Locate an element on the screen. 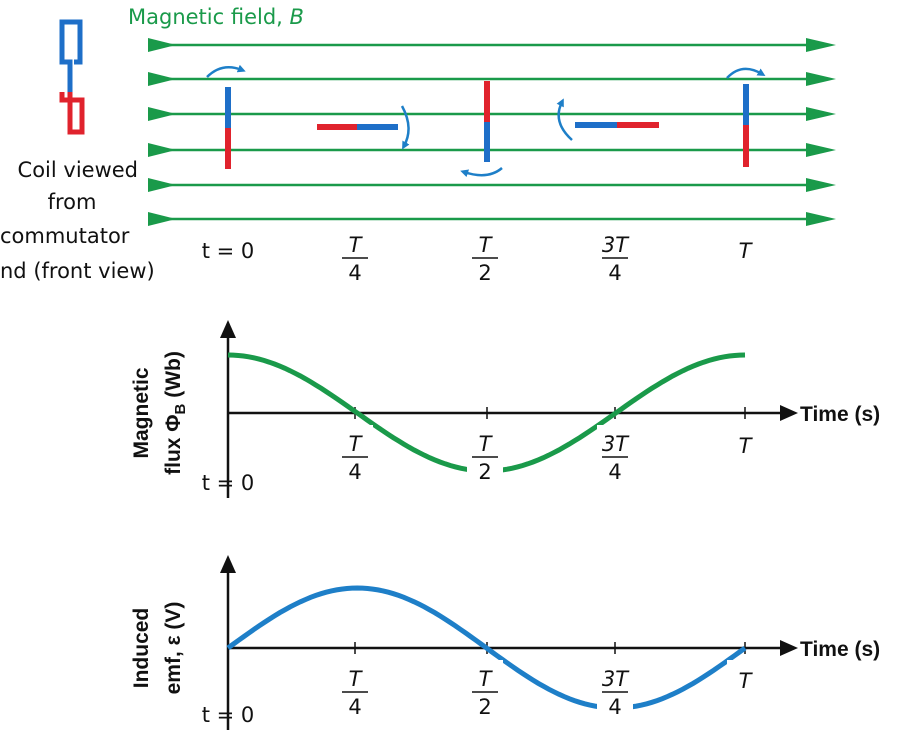 This screenshot has width=920, height=734. y-axis-label: flux ΦB (Wb) is located at coordinates (175, 413).